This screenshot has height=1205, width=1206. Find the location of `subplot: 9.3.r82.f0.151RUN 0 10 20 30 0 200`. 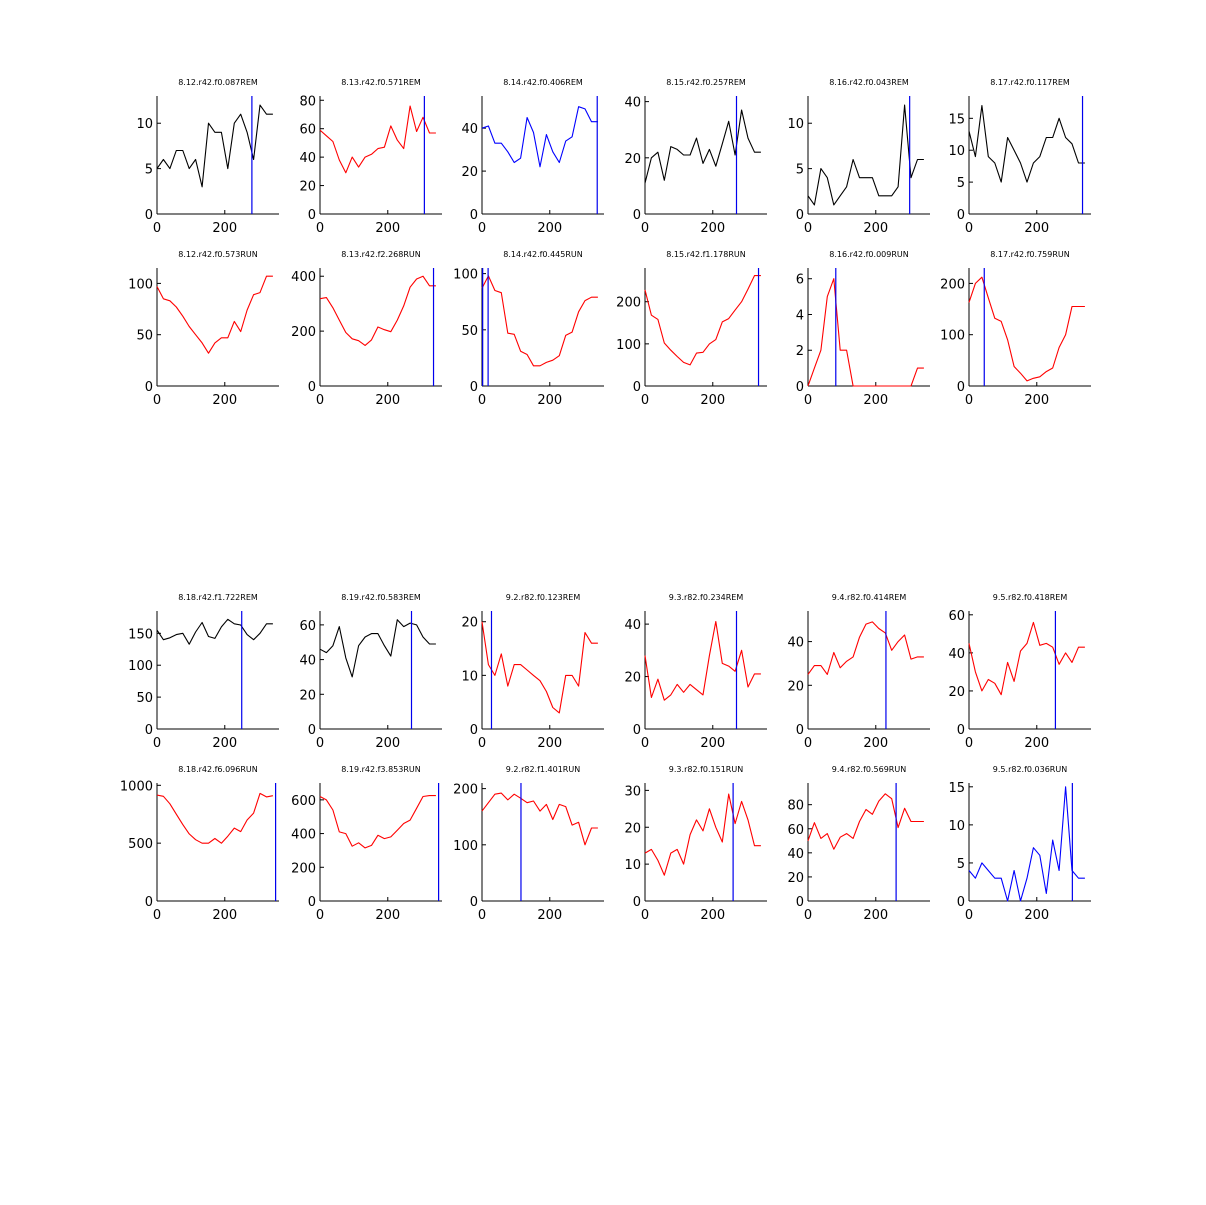

subplot: 9.3.r82.f0.151RUN 0 10 20 30 0 200 is located at coordinates (695, 844).